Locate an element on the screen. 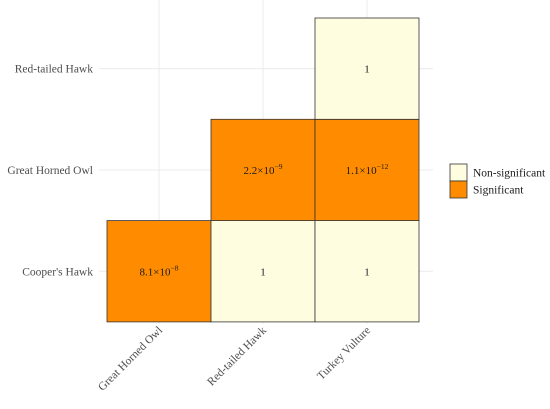 This screenshot has width=550, height=409. x-tick-label: Turkey Vulture is located at coordinates (344, 354).